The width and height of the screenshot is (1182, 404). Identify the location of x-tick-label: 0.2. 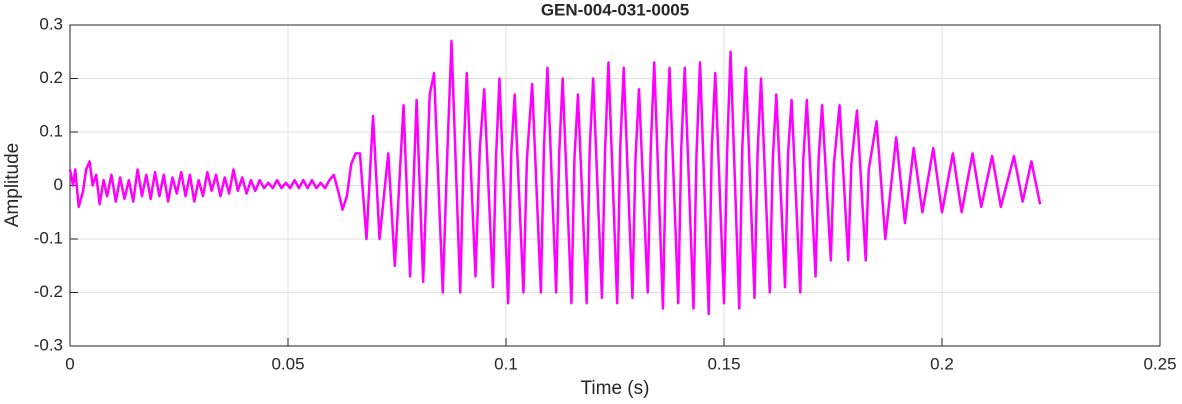
(942, 363).